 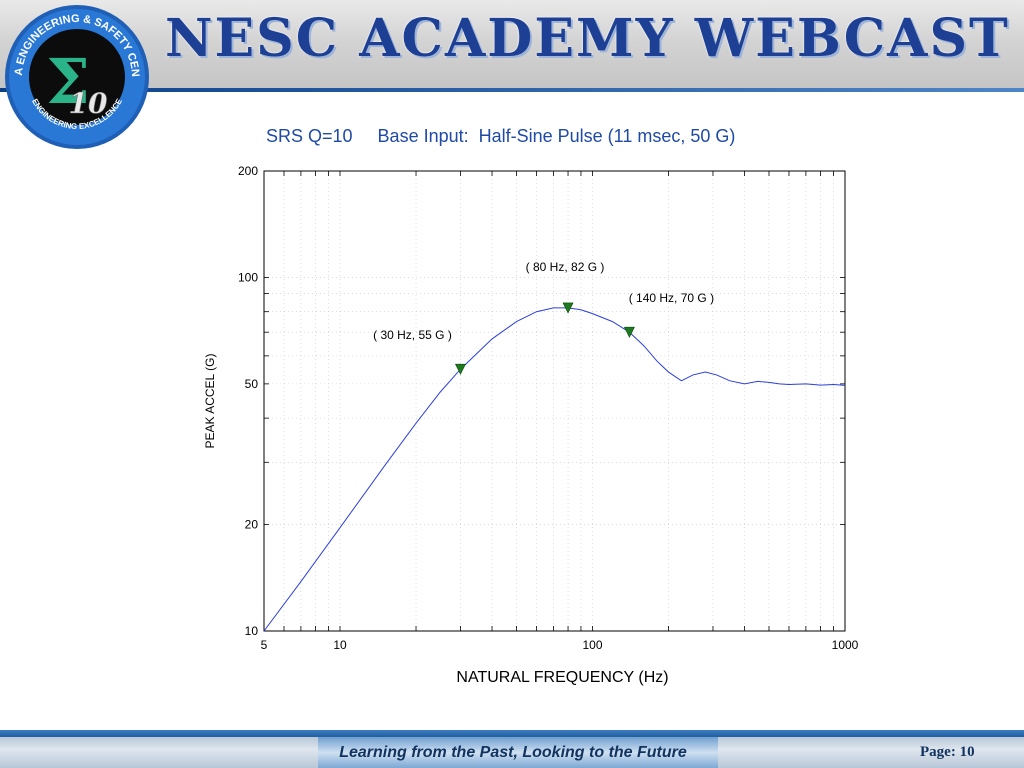 I want to click on x-tick-label: 1000, so click(x=845, y=645).